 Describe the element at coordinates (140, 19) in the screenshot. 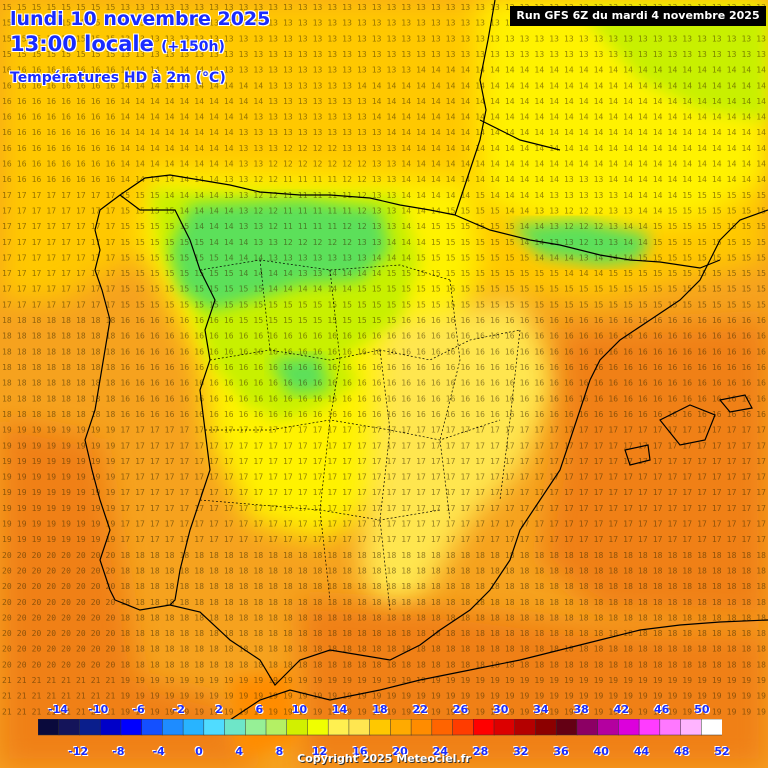

I see `forecast-date: lundi 10 novembre 2025` at that location.